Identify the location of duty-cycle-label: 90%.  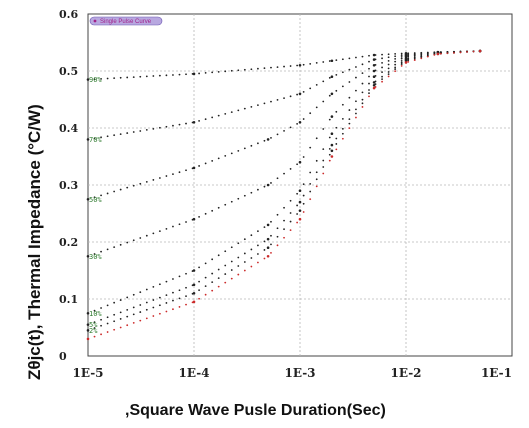
(95, 80).